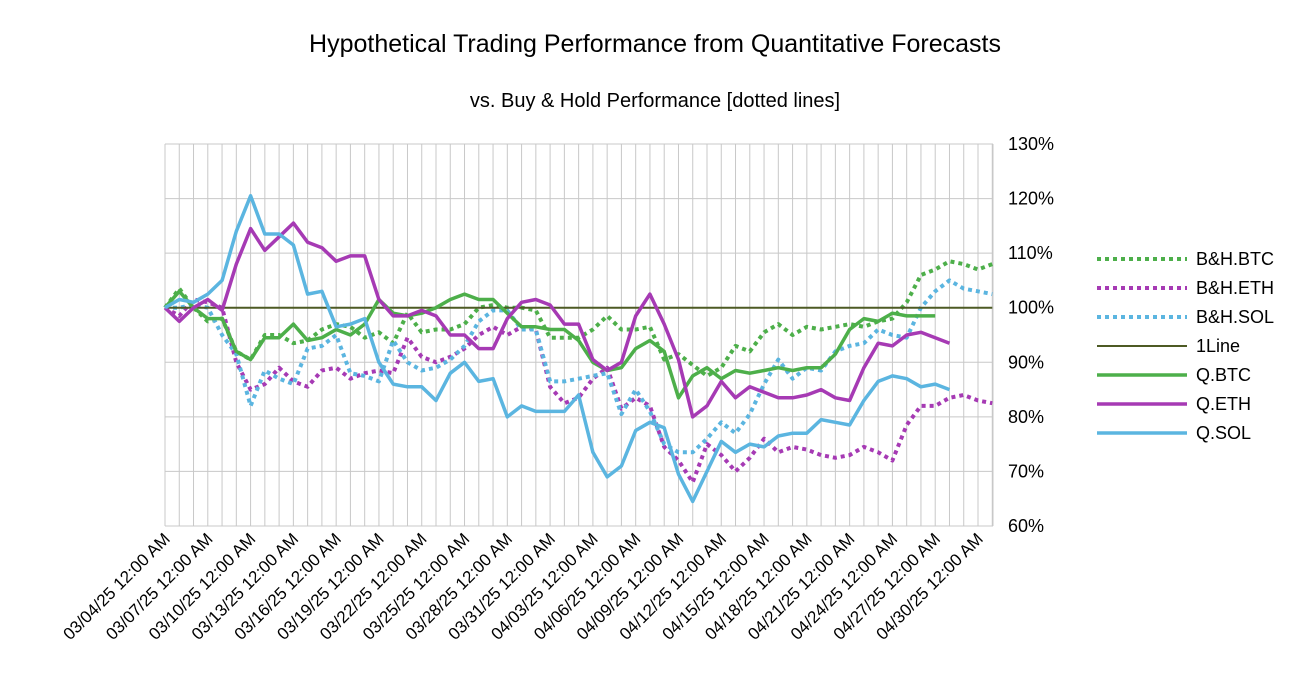  Describe the element at coordinates (1026, 417) in the screenshot. I see `y-tick-label: 80%` at that location.